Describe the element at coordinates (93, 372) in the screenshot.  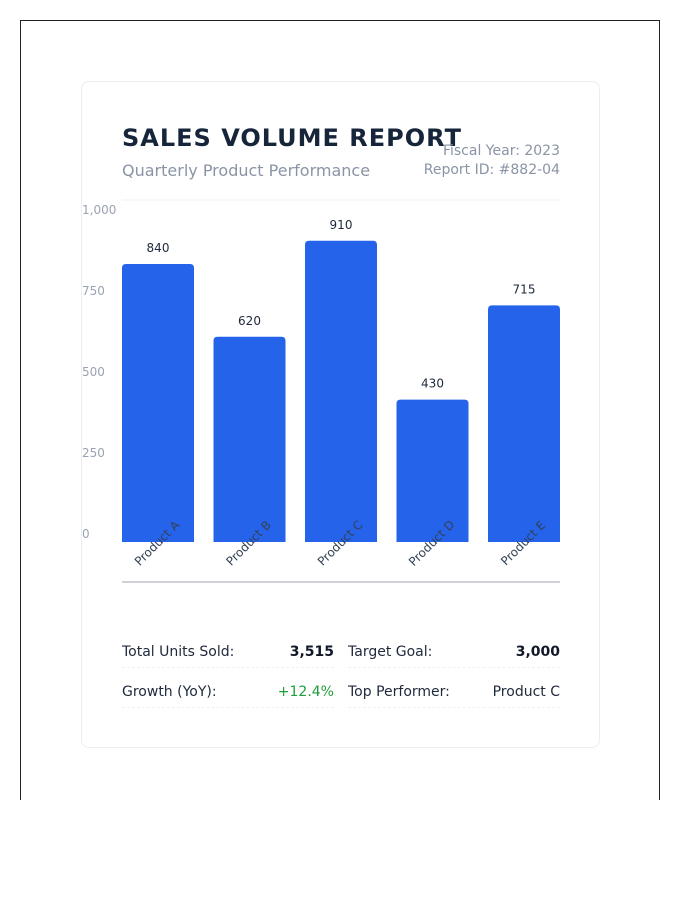
I see `y-tick-label: 500` at that location.